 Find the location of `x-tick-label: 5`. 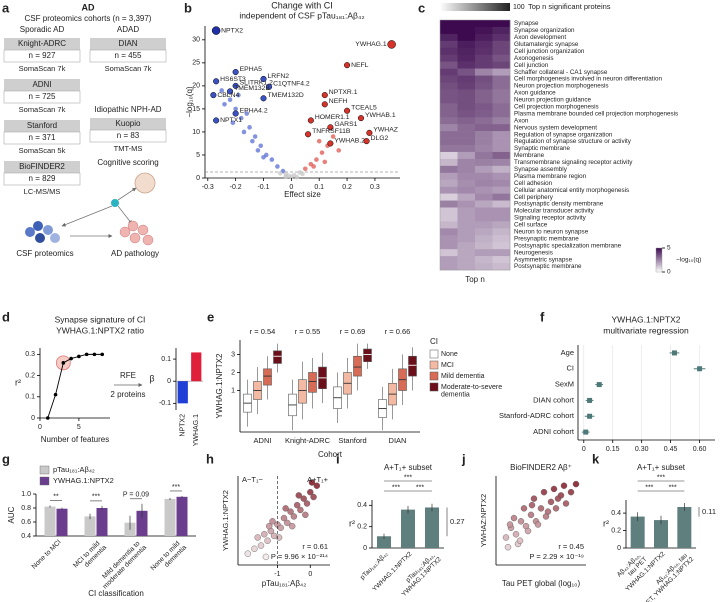

x-tick-label: 5 is located at coordinates (79, 427).